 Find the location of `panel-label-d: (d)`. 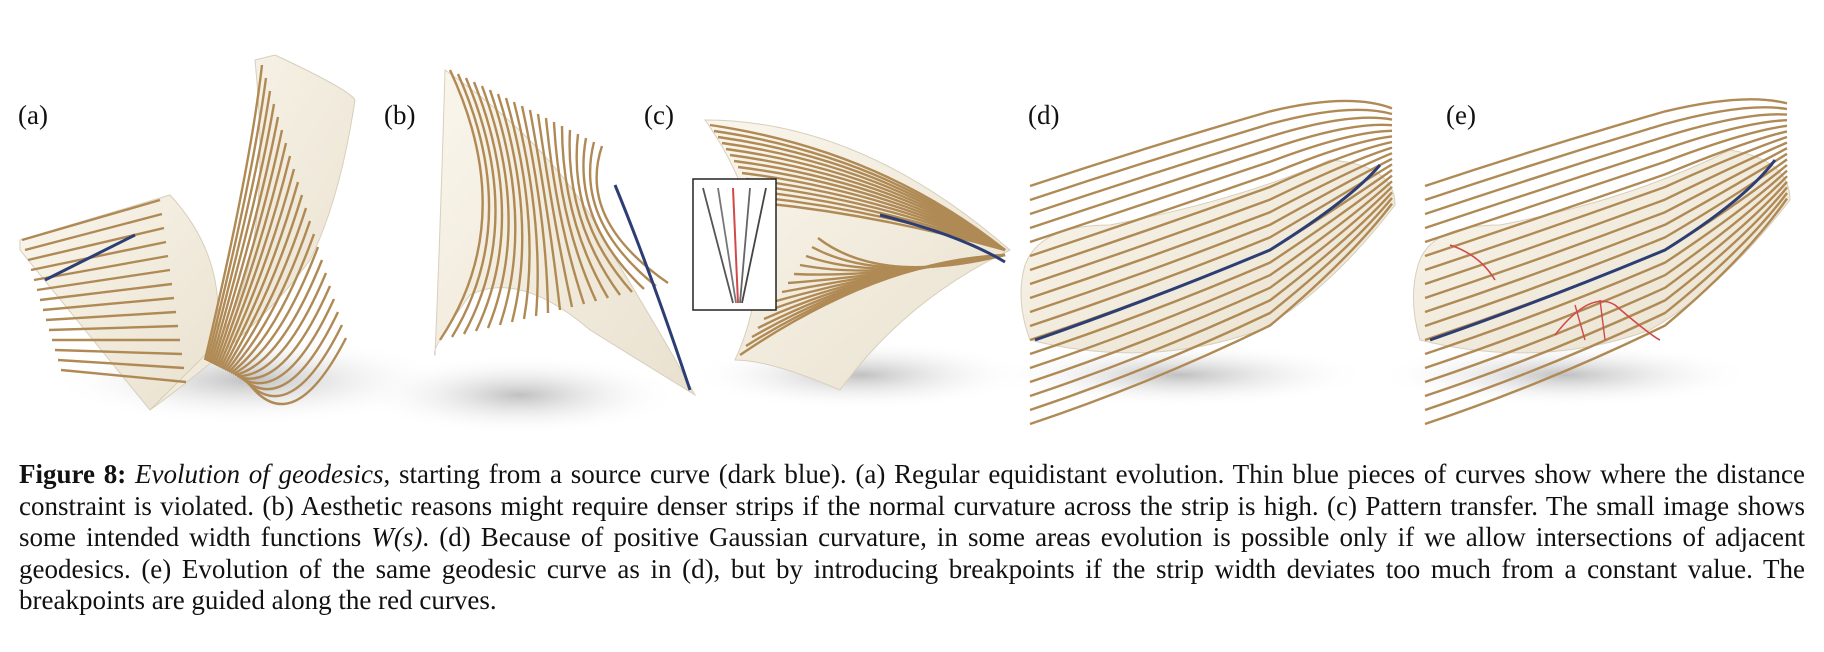

panel-label-d: (d) is located at coordinates (1044, 115).